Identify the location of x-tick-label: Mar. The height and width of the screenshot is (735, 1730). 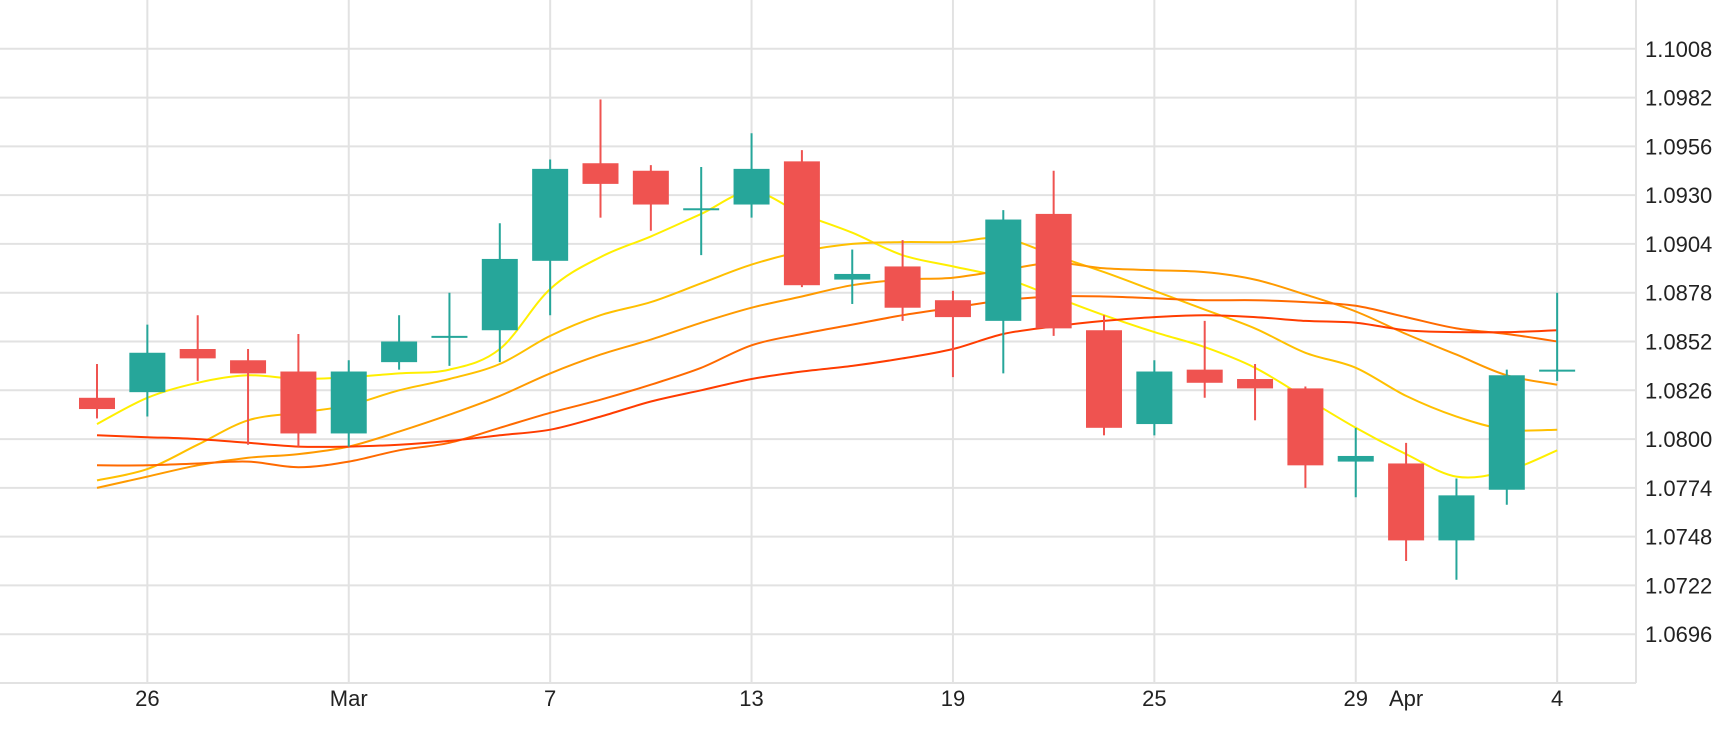
(349, 698).